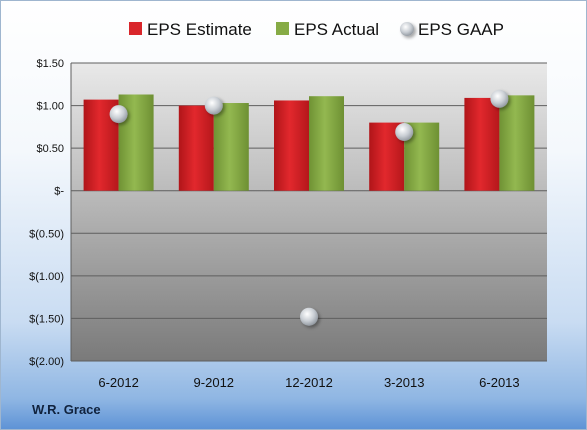 This screenshot has width=587, height=430. Describe the element at coordinates (66, 409) in the screenshot. I see `company-name: W.R. Grace` at that location.